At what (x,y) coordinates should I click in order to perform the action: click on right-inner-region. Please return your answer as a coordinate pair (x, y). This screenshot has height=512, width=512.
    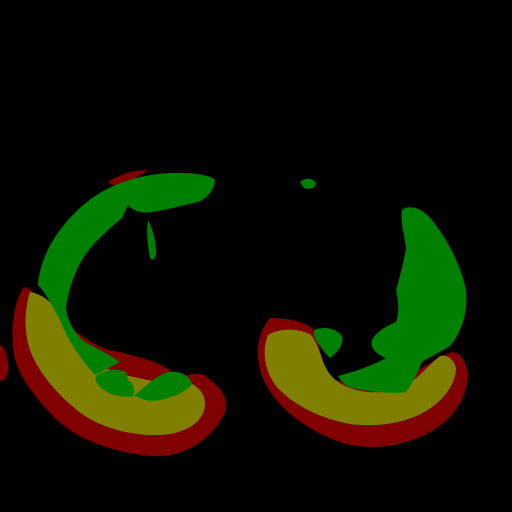
    Looking at the image, I should click on (402, 300).